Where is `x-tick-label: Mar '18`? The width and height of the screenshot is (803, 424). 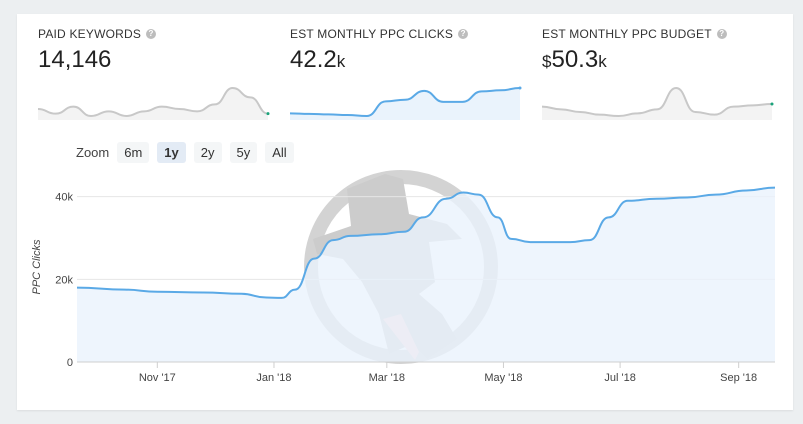
x-tick-label: Mar '18 is located at coordinates (387, 378).